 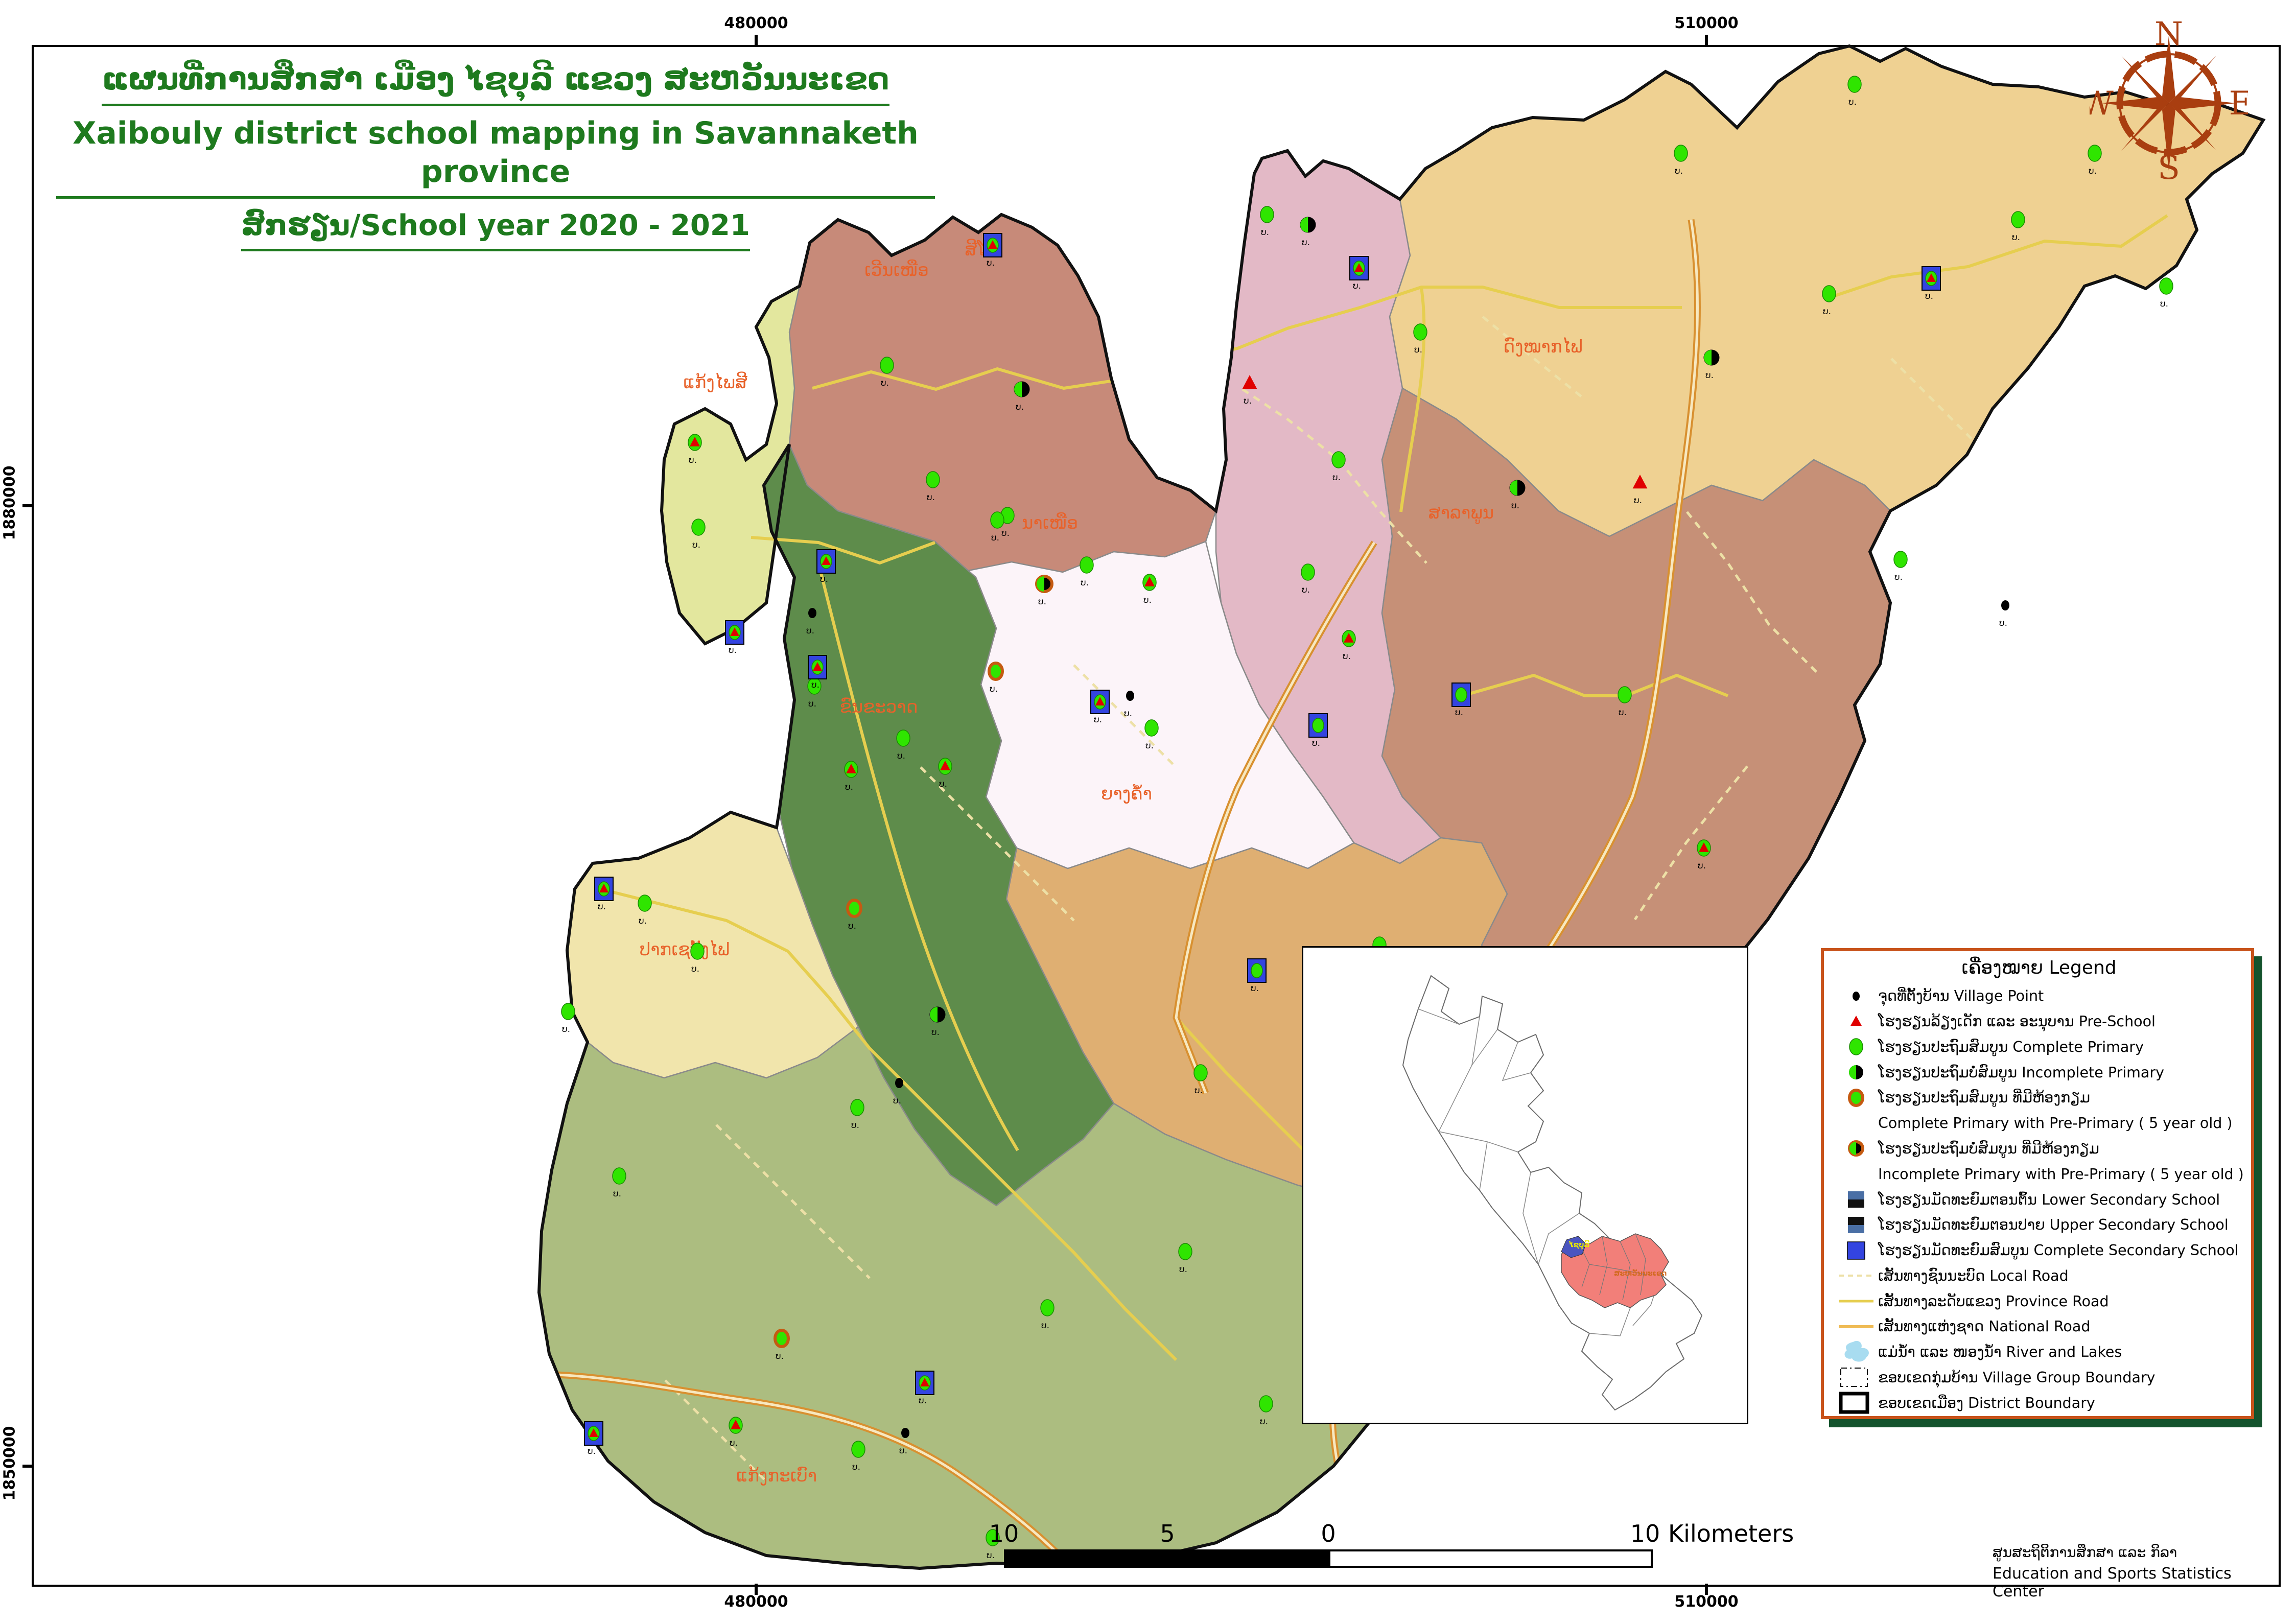 I want to click on scale-5: 5, so click(x=1167, y=1533).